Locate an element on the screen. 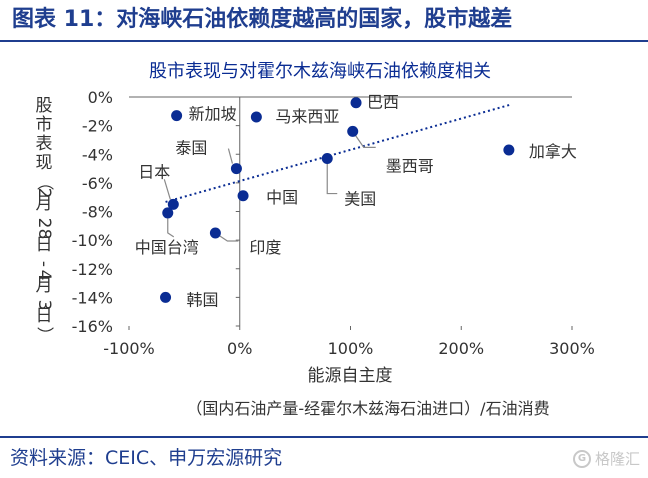 The image size is (648, 478). y-tick-label: -12% is located at coordinates (92, 269).